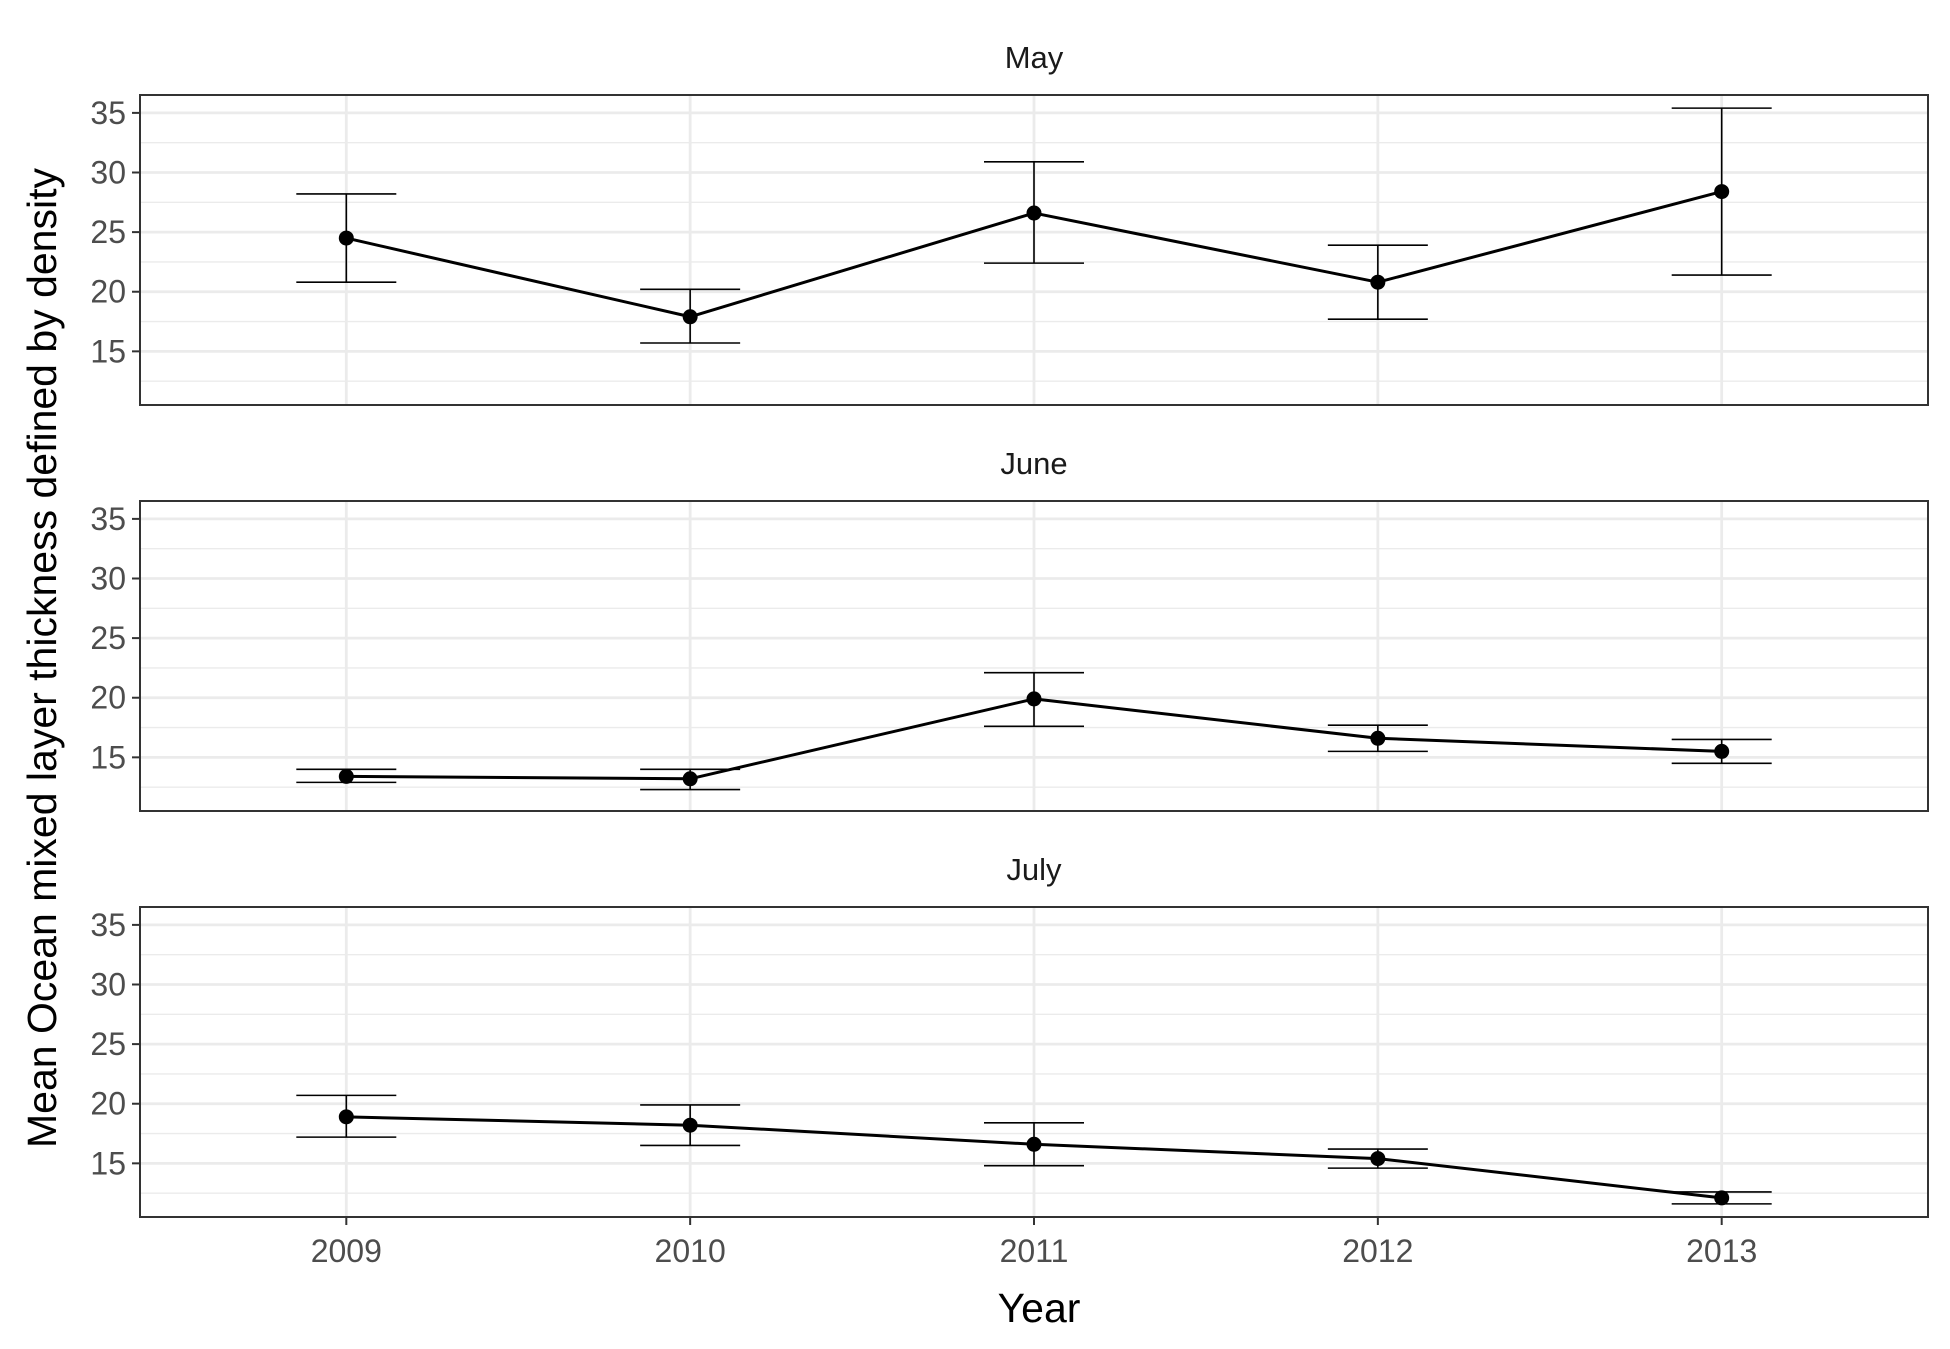  Describe the element at coordinates (1721, 1251) in the screenshot. I see `x-tick-label: 2013` at that location.